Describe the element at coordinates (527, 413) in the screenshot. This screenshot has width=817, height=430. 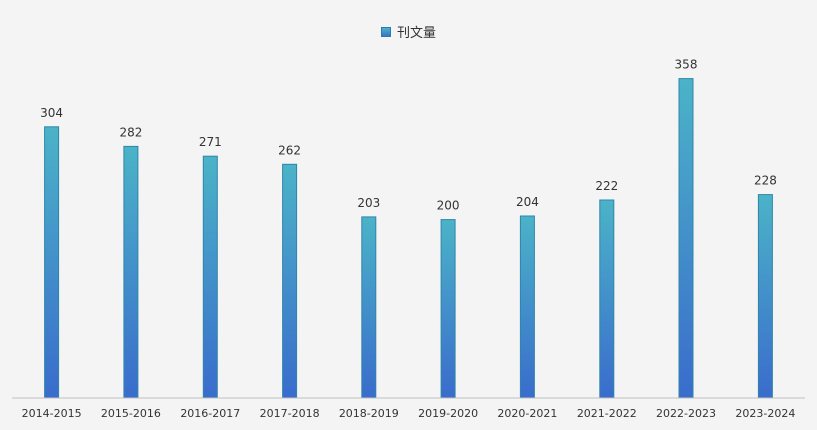
I see `x-tick-label-2020-2021: 2020-2021` at that location.